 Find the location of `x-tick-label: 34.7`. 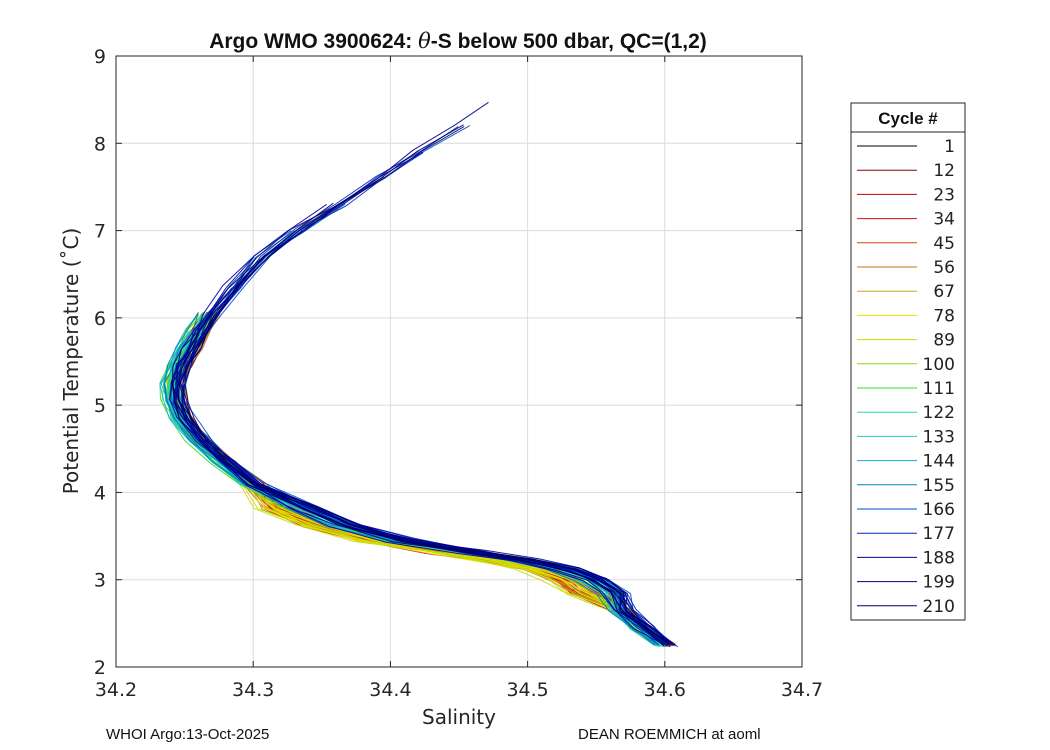

x-tick-label: 34.7 is located at coordinates (802, 690).